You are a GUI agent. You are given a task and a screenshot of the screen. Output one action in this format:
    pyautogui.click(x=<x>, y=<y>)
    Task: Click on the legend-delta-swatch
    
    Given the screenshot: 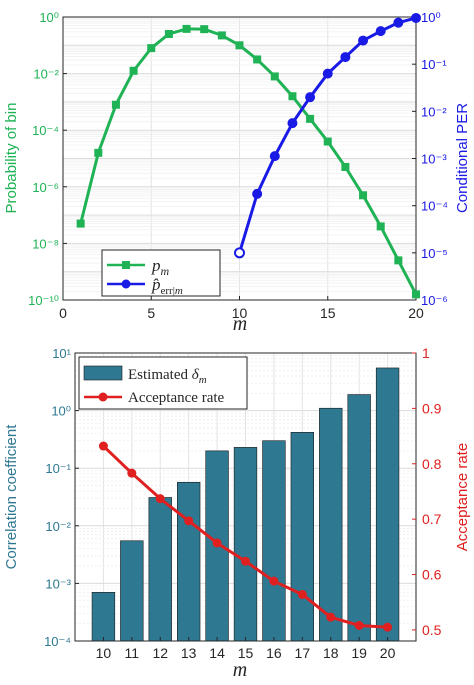 What is the action you would take?
    pyautogui.click(x=103, y=373)
    